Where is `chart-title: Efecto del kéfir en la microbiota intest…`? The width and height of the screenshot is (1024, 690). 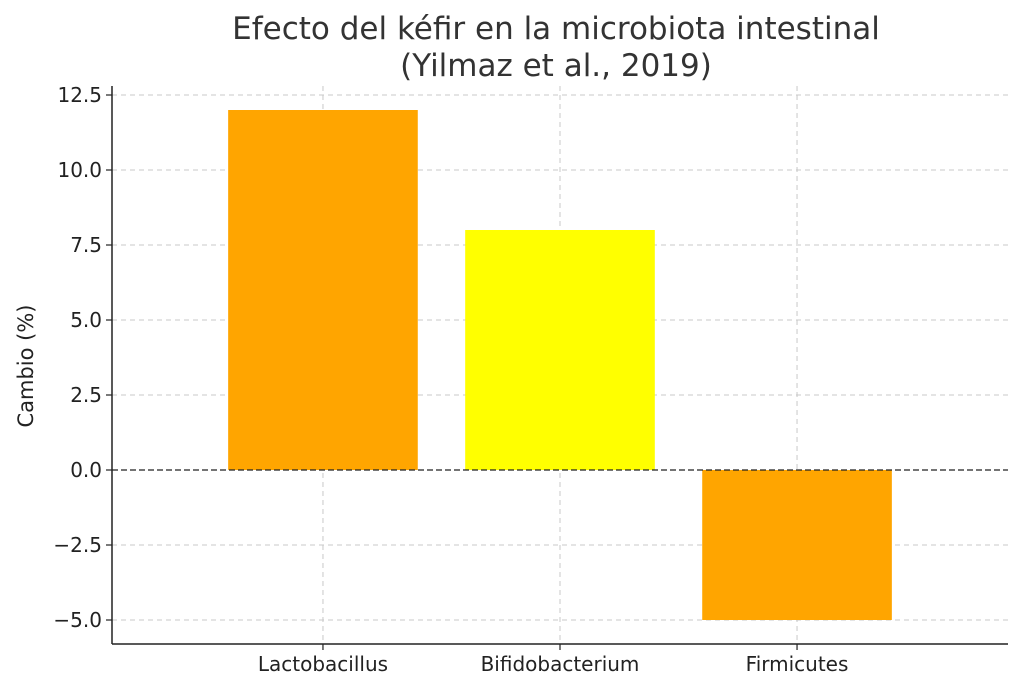 chart-title: Efecto del kéfir en la microbiota intest… is located at coordinates (556, 47).